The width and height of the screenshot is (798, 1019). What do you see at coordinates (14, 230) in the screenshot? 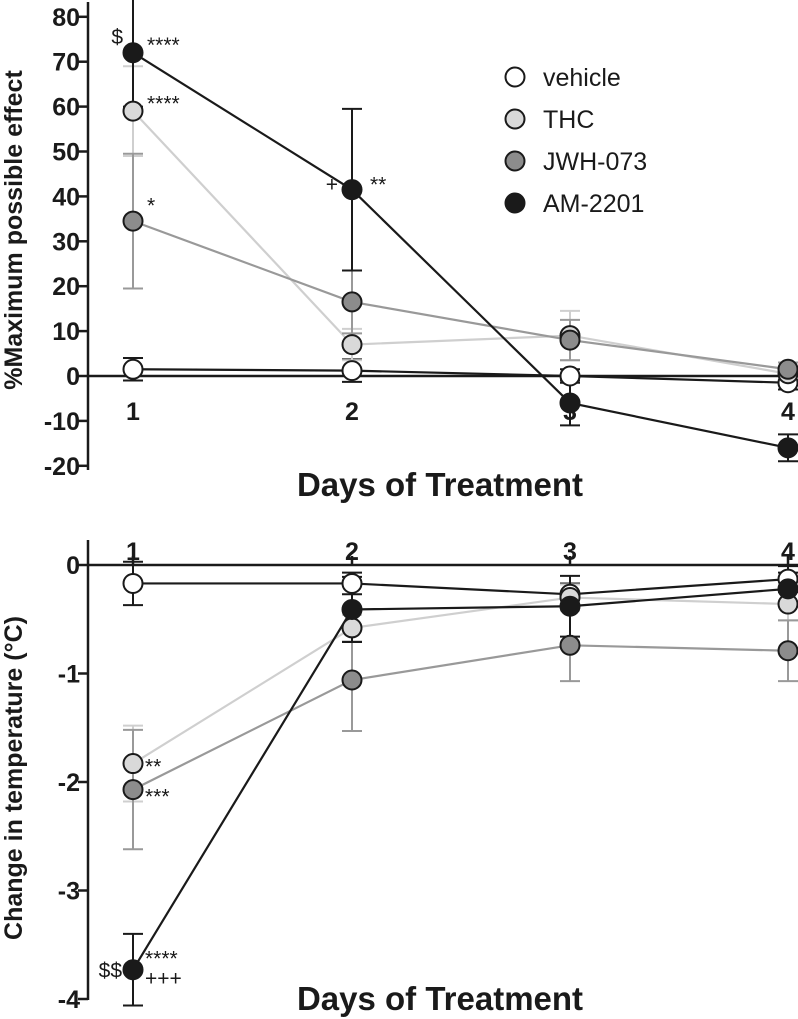
I see `top-y-axis-label: %Maximum possible effect` at bounding box center [14, 230].